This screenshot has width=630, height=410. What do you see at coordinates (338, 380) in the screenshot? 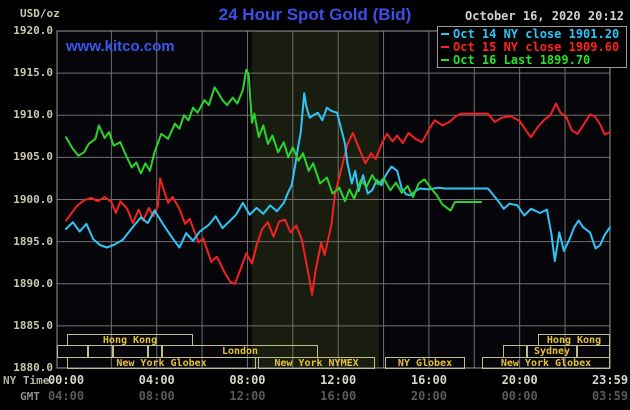
I see `x-axis-ny-tick-12:00: 12:00` at bounding box center [338, 380].